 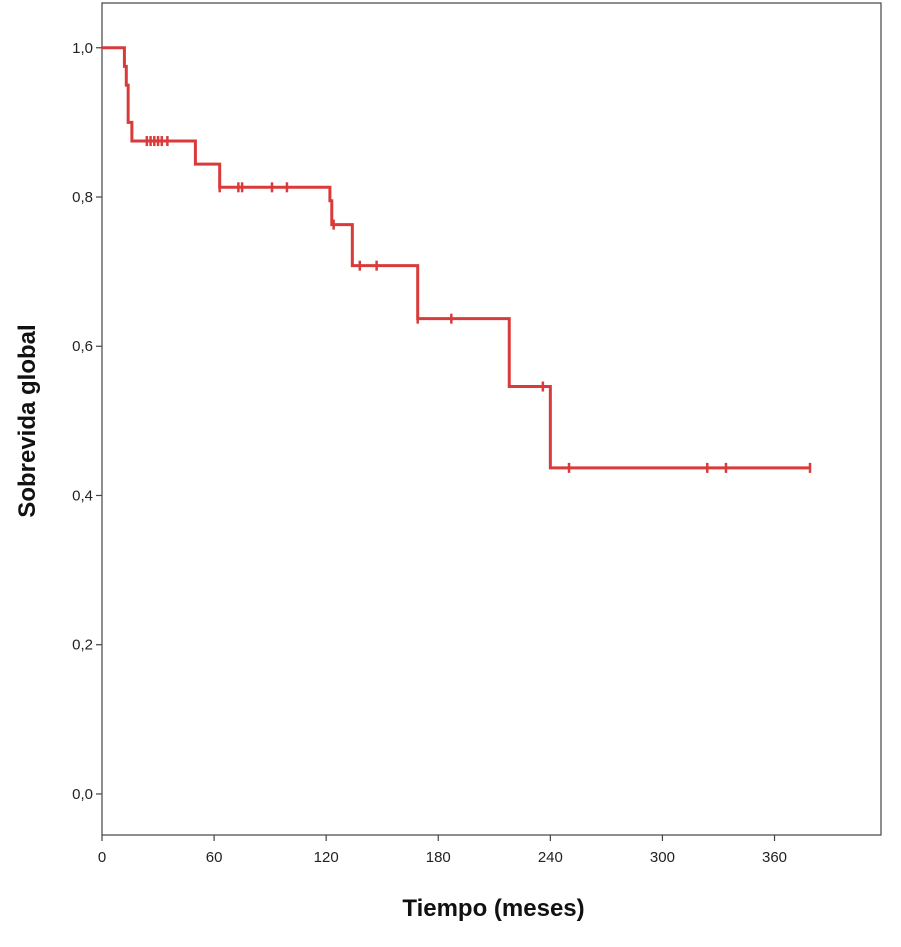 What do you see at coordinates (326, 857) in the screenshot?
I see `x-tick-label: 120` at bounding box center [326, 857].